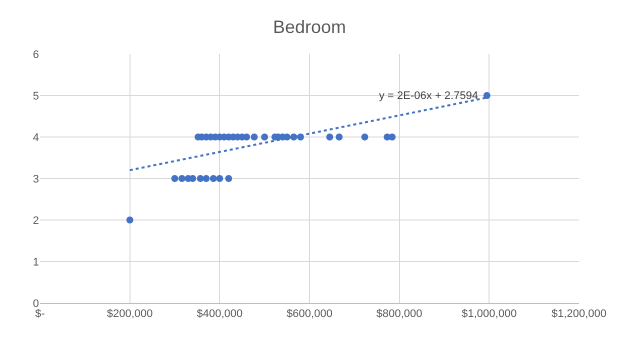 This screenshot has height=339, width=619. What do you see at coordinates (35, 262) in the screenshot?
I see `y-tick-label: 1` at bounding box center [35, 262].